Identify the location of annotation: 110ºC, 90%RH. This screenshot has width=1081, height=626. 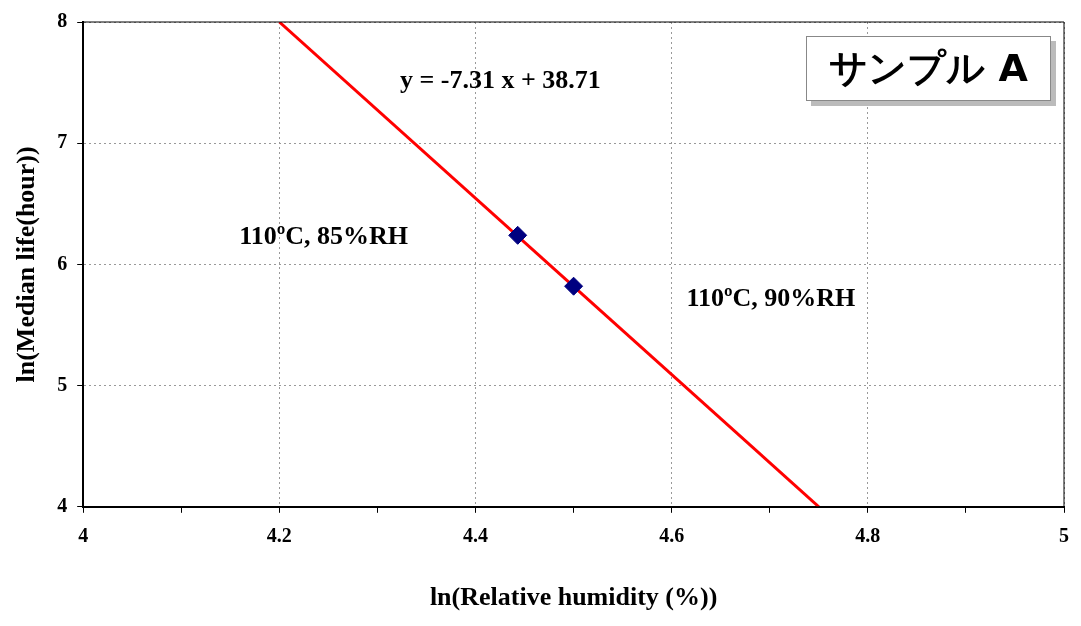
(771, 297).